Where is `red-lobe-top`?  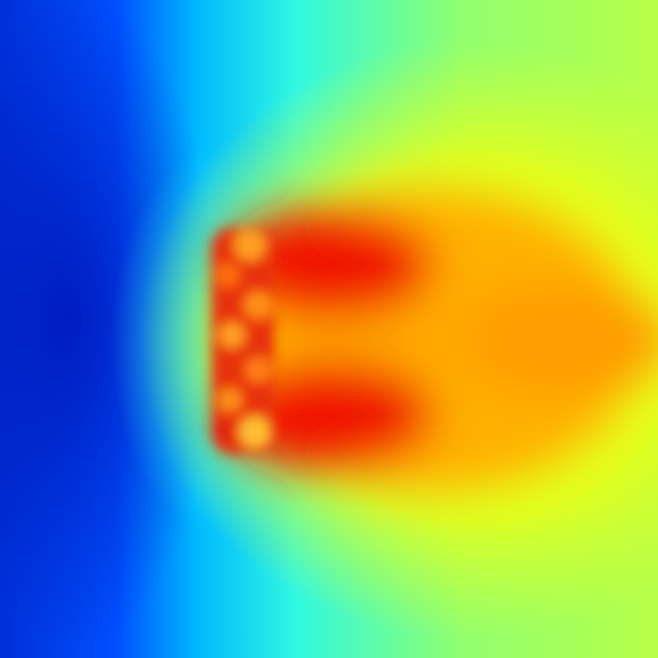 red-lobe-top is located at coordinates (330, 265).